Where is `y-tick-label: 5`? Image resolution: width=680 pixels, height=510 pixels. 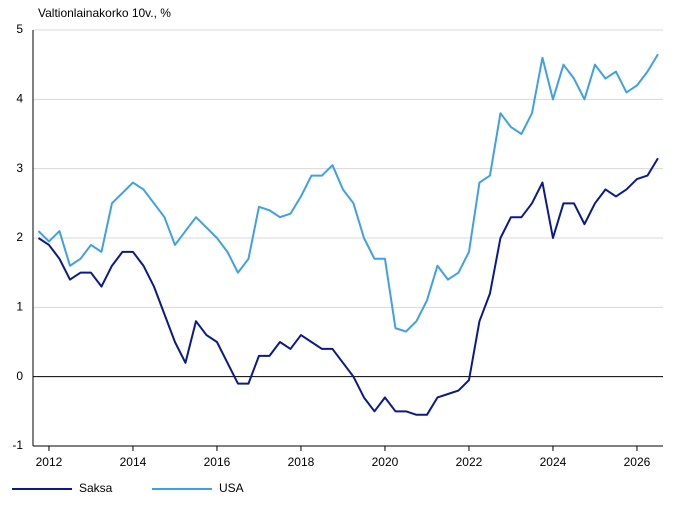 y-tick-label: 5 is located at coordinates (19, 29).